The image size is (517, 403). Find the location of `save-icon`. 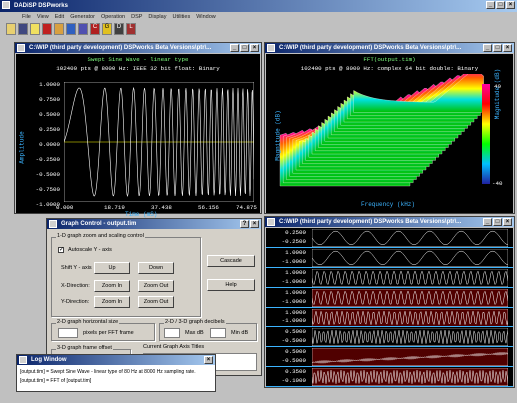

save-icon is located at coordinates (23, 29).